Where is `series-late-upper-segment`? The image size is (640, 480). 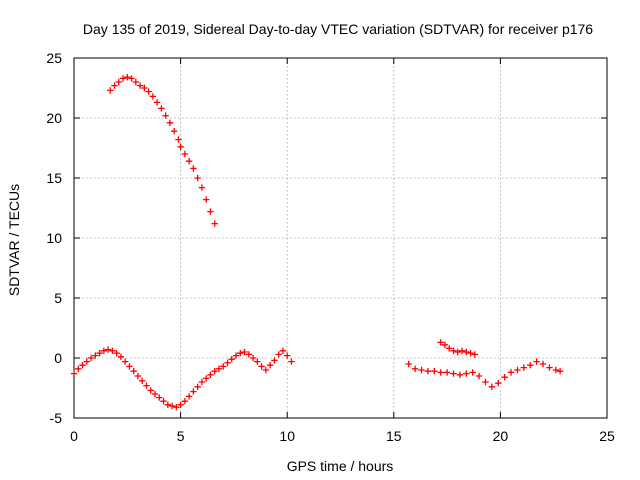 series-late-upper-segment is located at coordinates (458, 348).